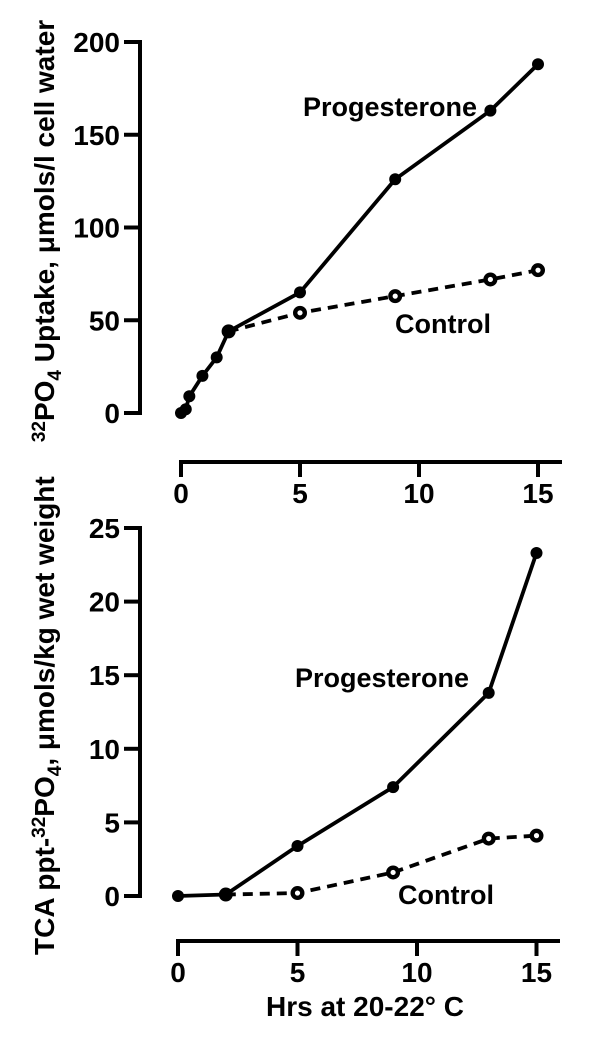 The height and width of the screenshot is (1045, 600). What do you see at coordinates (44, 401) in the screenshot?
I see `top-y-axis-title-mid: PO` at bounding box center [44, 401].